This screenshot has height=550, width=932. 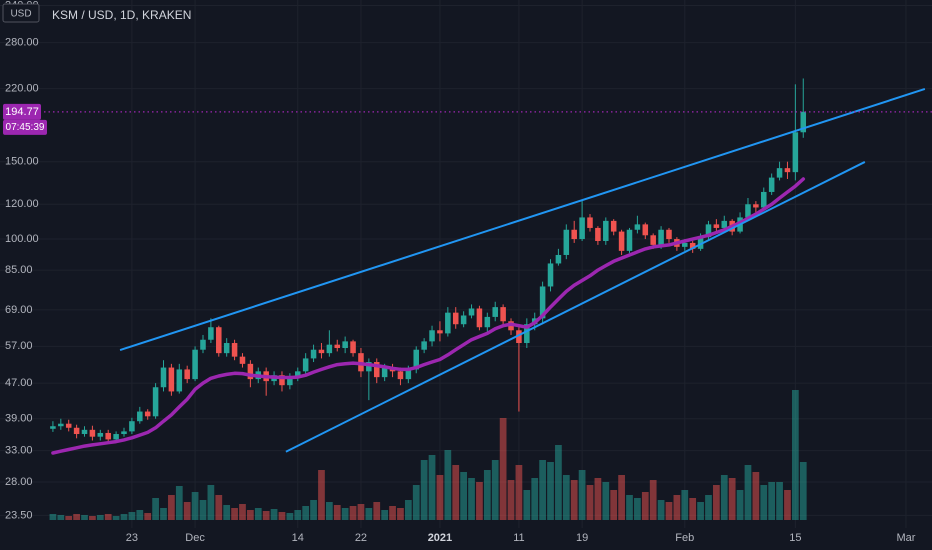 What do you see at coordinates (19, 310) in the screenshot?
I see `y-tick-label: 69.00` at bounding box center [19, 310].